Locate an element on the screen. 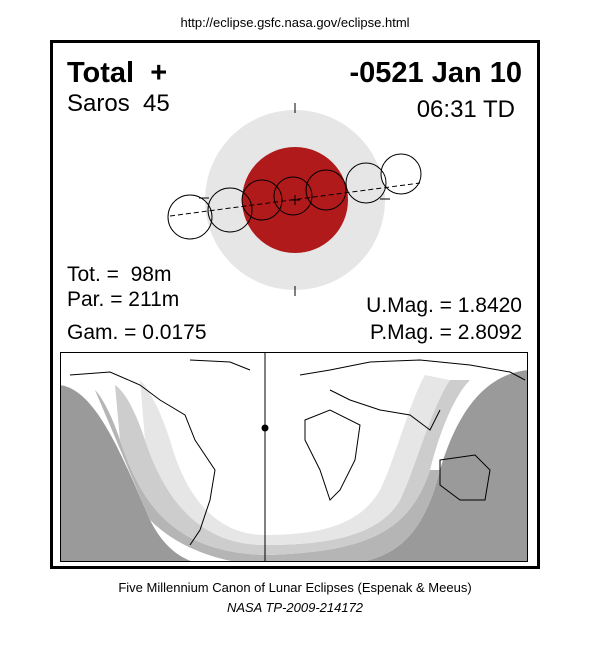 The image size is (601, 645). saros: Saros 45 is located at coordinates (118, 103).